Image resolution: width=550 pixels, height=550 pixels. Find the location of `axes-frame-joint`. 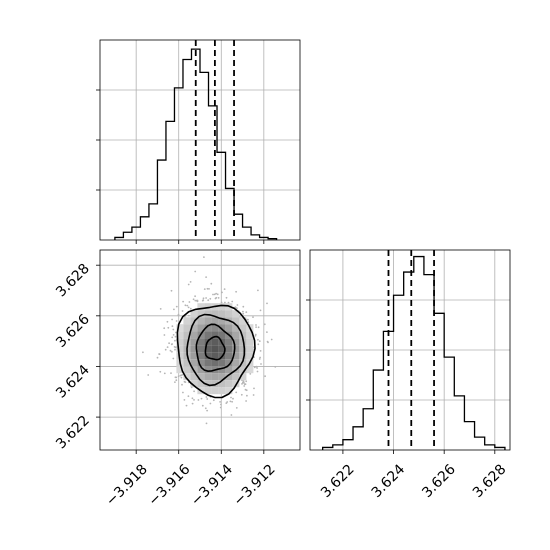

axes-frame-joint is located at coordinates (200, 350).